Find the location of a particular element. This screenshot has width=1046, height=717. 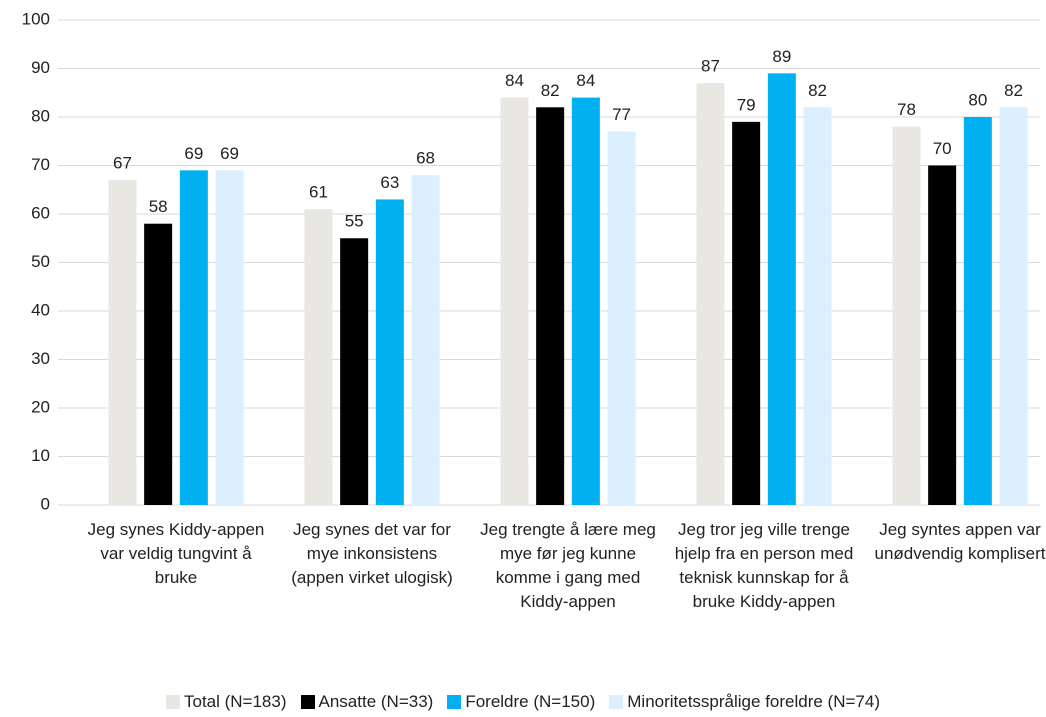

data-label: 67 is located at coordinates (122, 163).